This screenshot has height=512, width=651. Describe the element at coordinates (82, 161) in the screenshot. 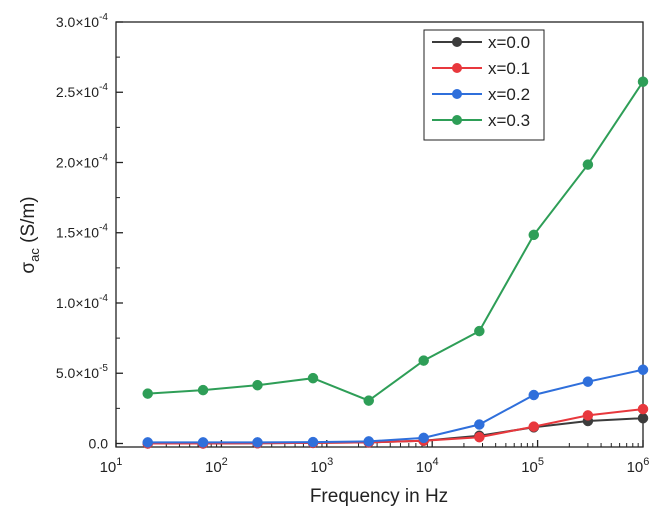

I see `y-tick-label: 2.0×10⁻⁴` at that location.